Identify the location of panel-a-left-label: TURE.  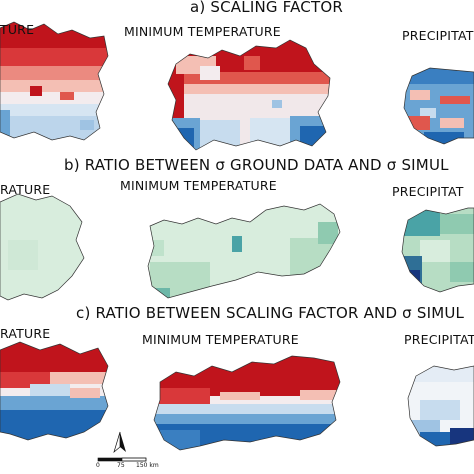
(17, 29).